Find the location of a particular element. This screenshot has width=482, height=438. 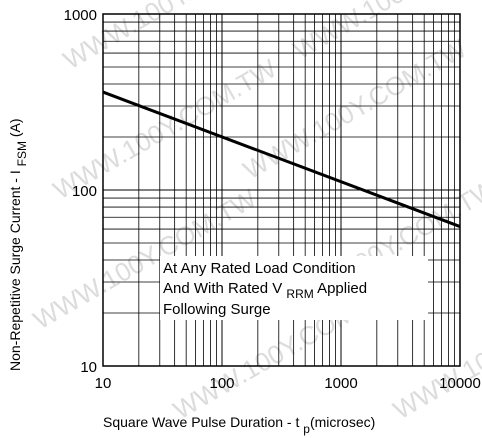

x-tick-label: 1000 is located at coordinates (340, 383).